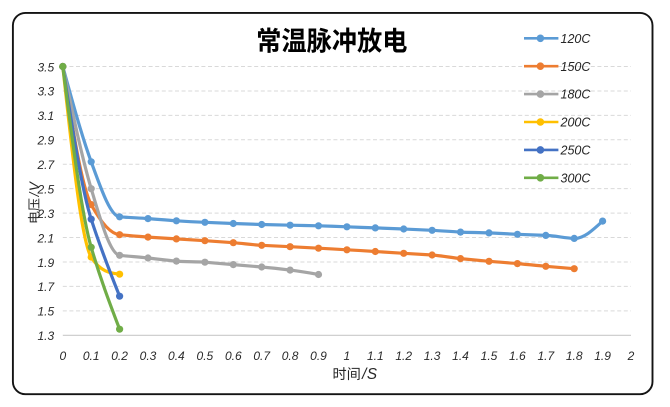 Image resolution: width=670 pixels, height=407 pixels. What do you see at coordinates (576, 151) in the screenshot?
I see `svg-text: 250C` at bounding box center [576, 151].